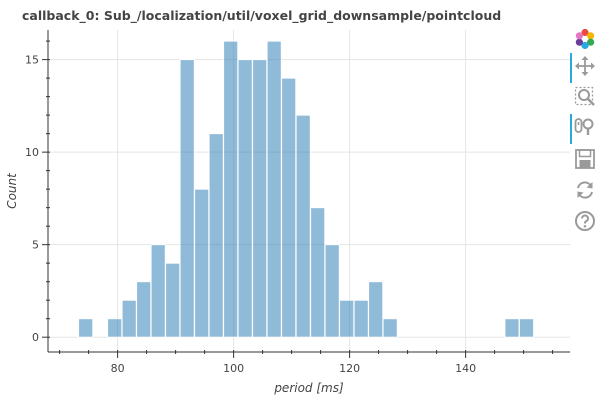  I want to click on wheel-zoom-icon, so click(584, 126).